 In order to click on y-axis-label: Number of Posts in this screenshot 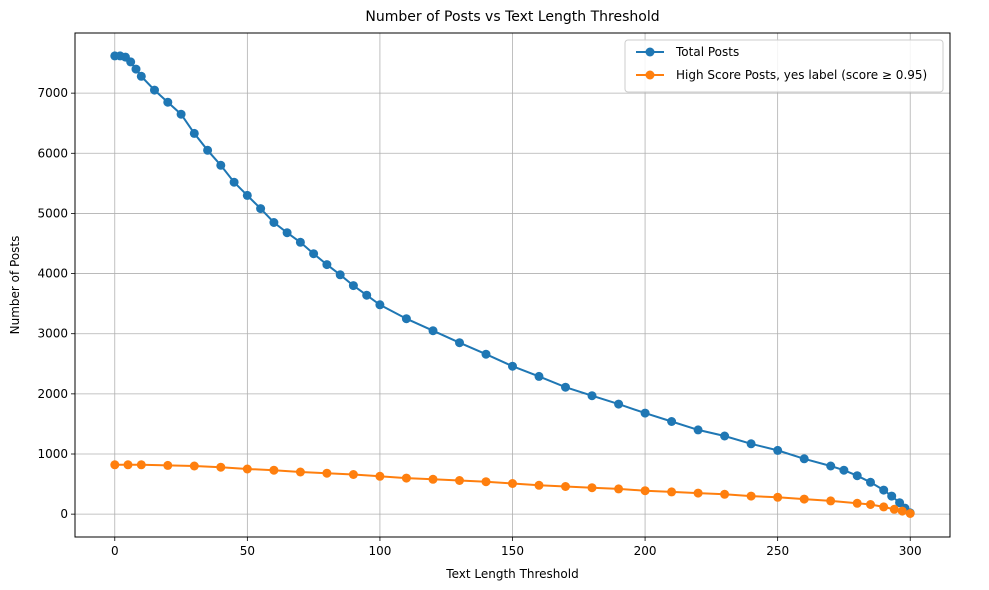, I will do `click(15, 285)`.